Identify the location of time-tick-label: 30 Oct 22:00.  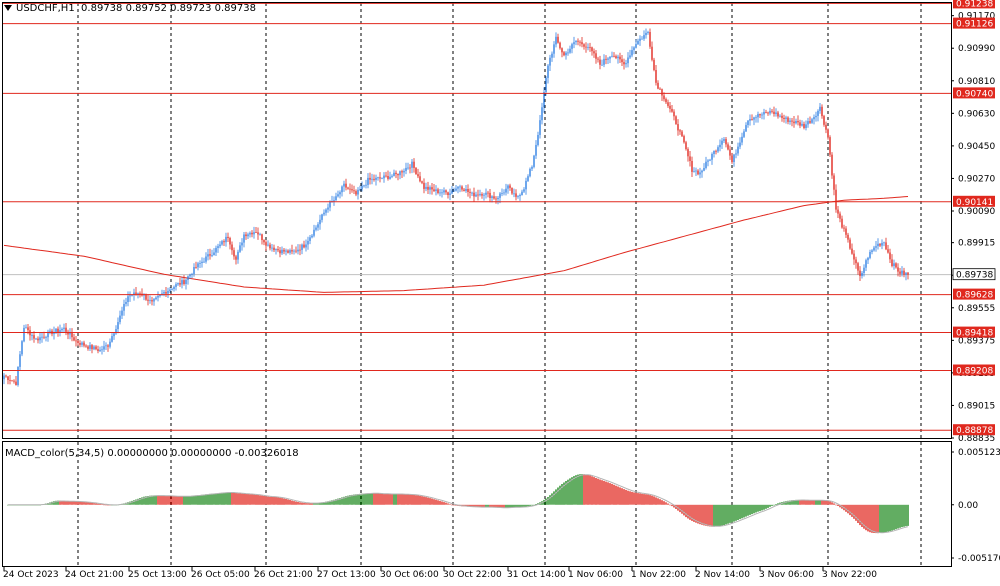
(472, 575).